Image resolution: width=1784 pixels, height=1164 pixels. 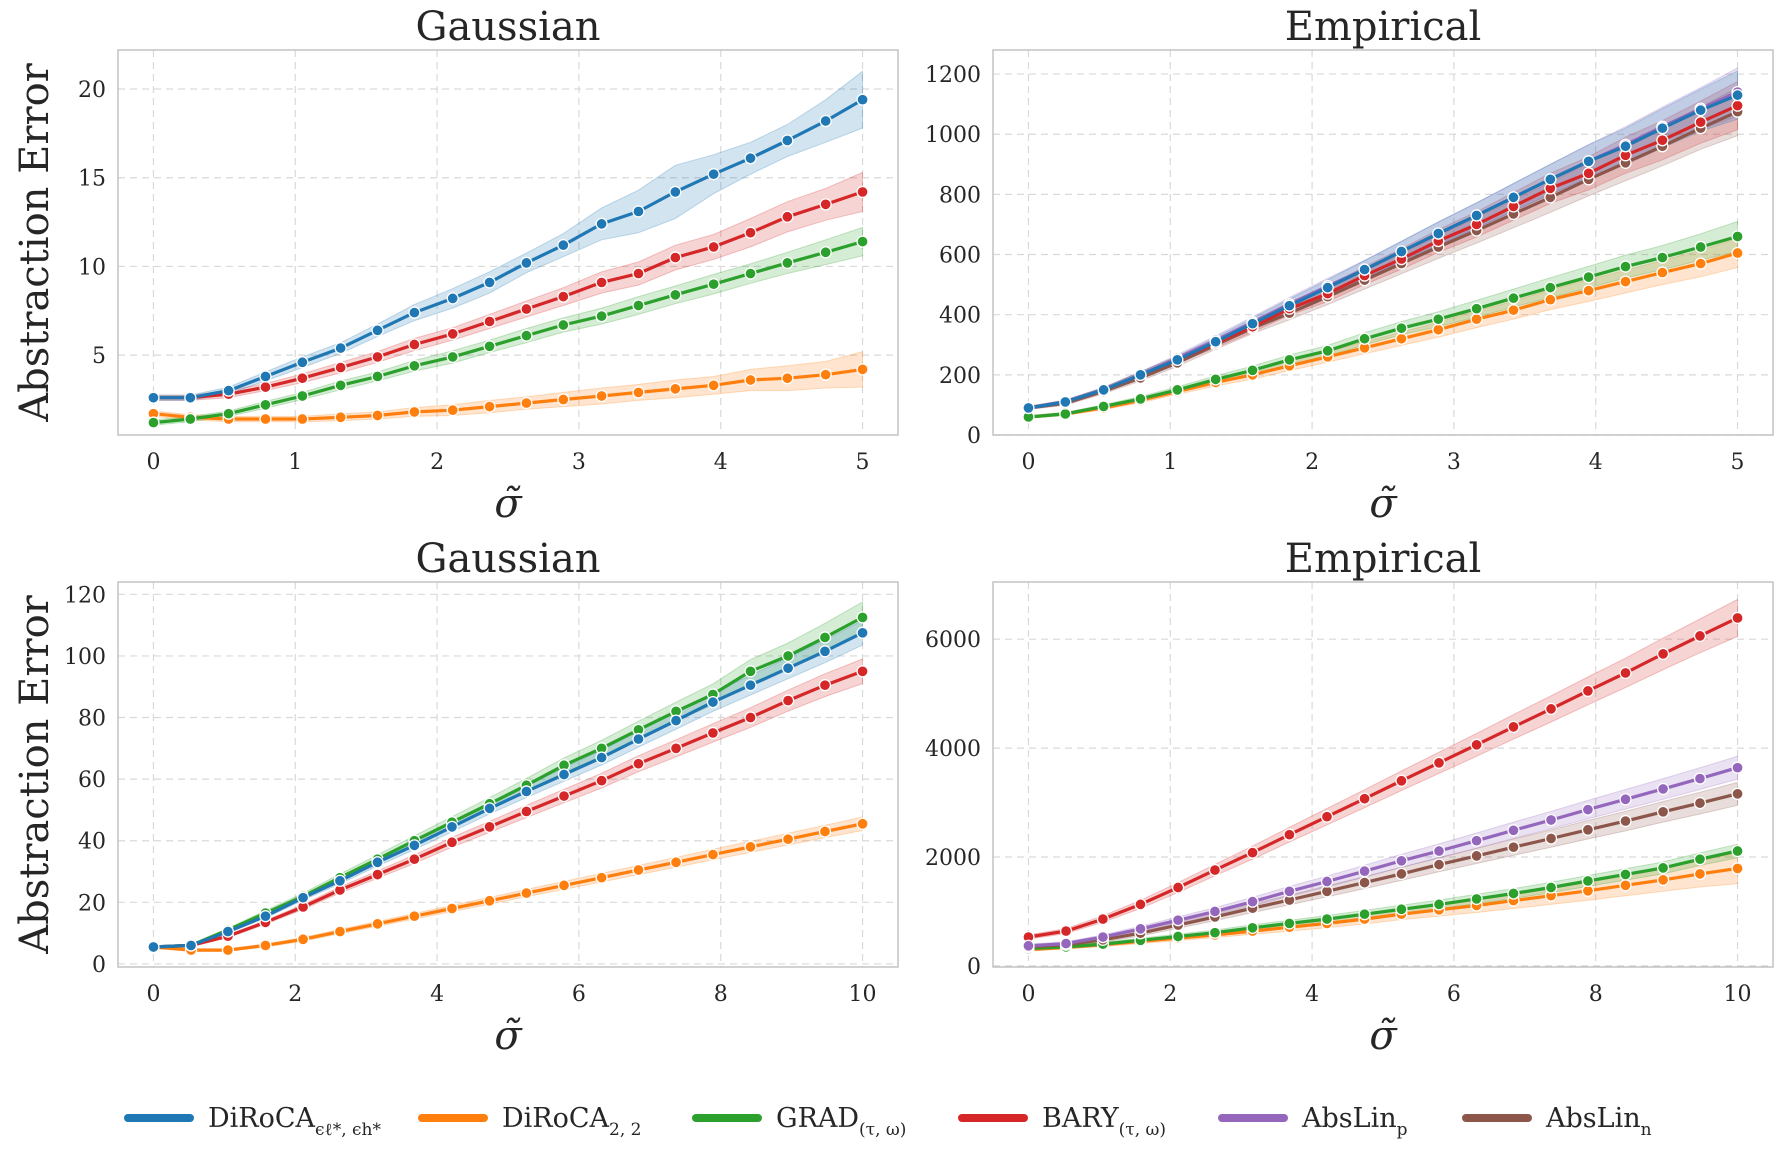 What do you see at coordinates (35, 774) in the screenshot?
I see `y-axis-label: Abstraction Error` at bounding box center [35, 774].